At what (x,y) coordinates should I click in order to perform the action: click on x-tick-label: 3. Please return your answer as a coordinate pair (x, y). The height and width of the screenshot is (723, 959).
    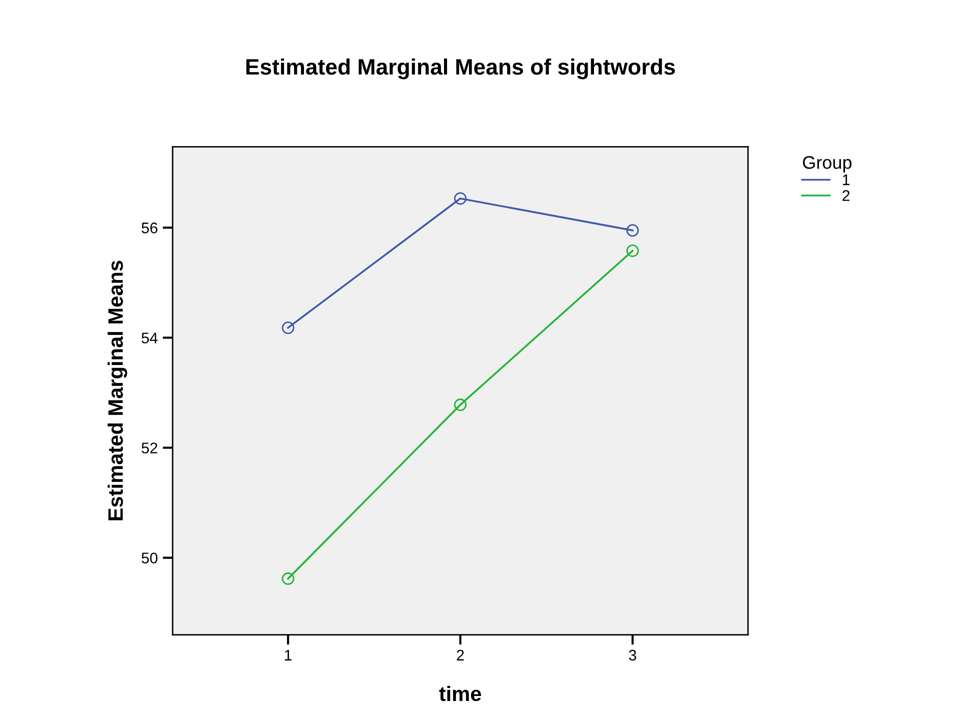
    Looking at the image, I should click on (632, 655).